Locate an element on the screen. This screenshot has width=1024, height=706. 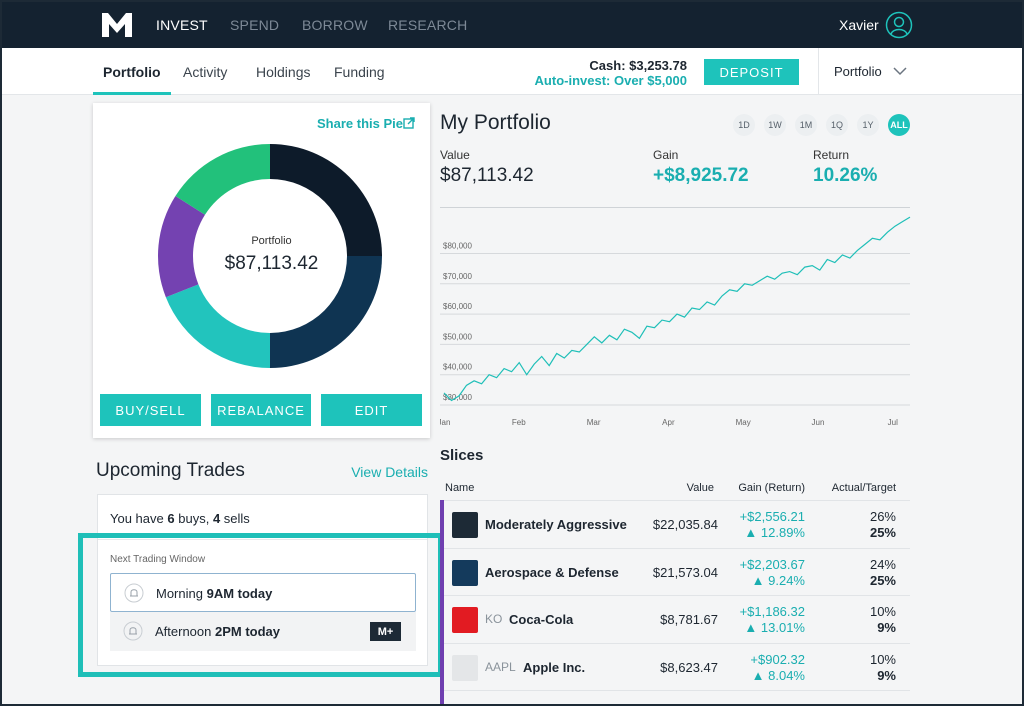
x-tick-label: Apr is located at coordinates (668, 422).